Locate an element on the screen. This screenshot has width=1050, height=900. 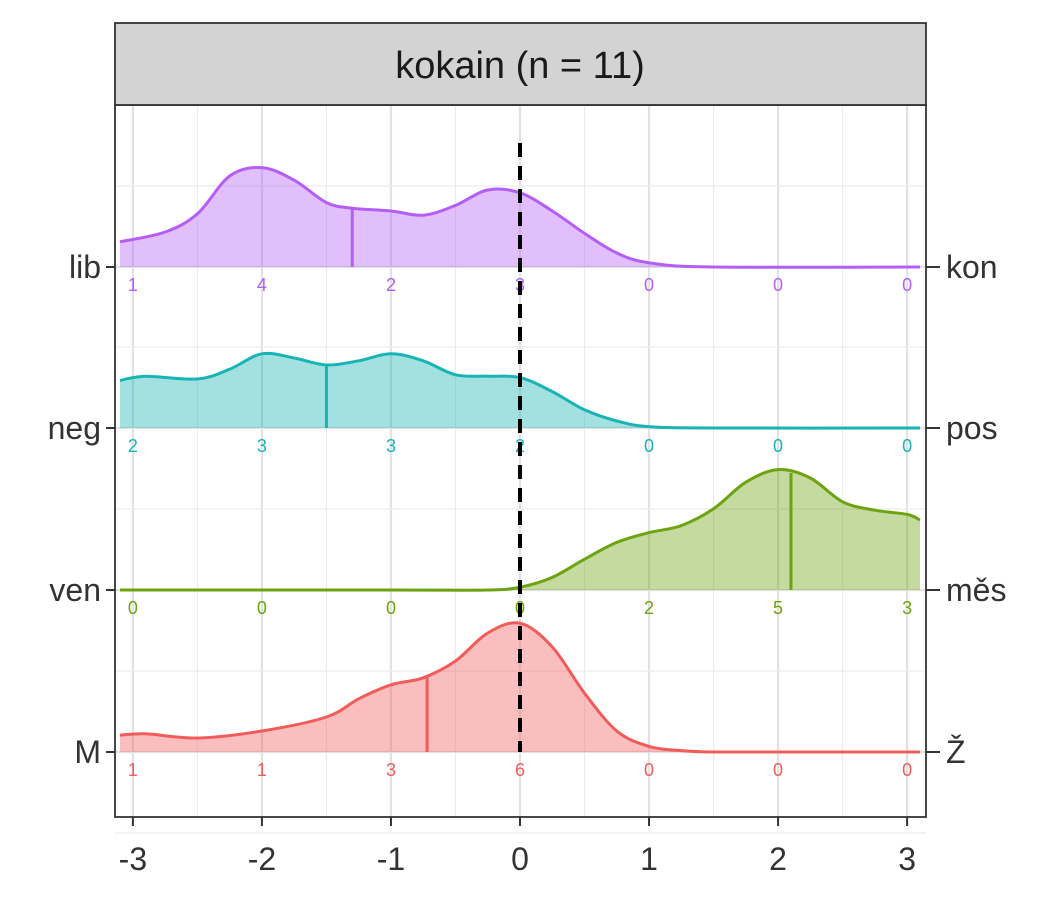
count-label: 5 is located at coordinates (778, 608).